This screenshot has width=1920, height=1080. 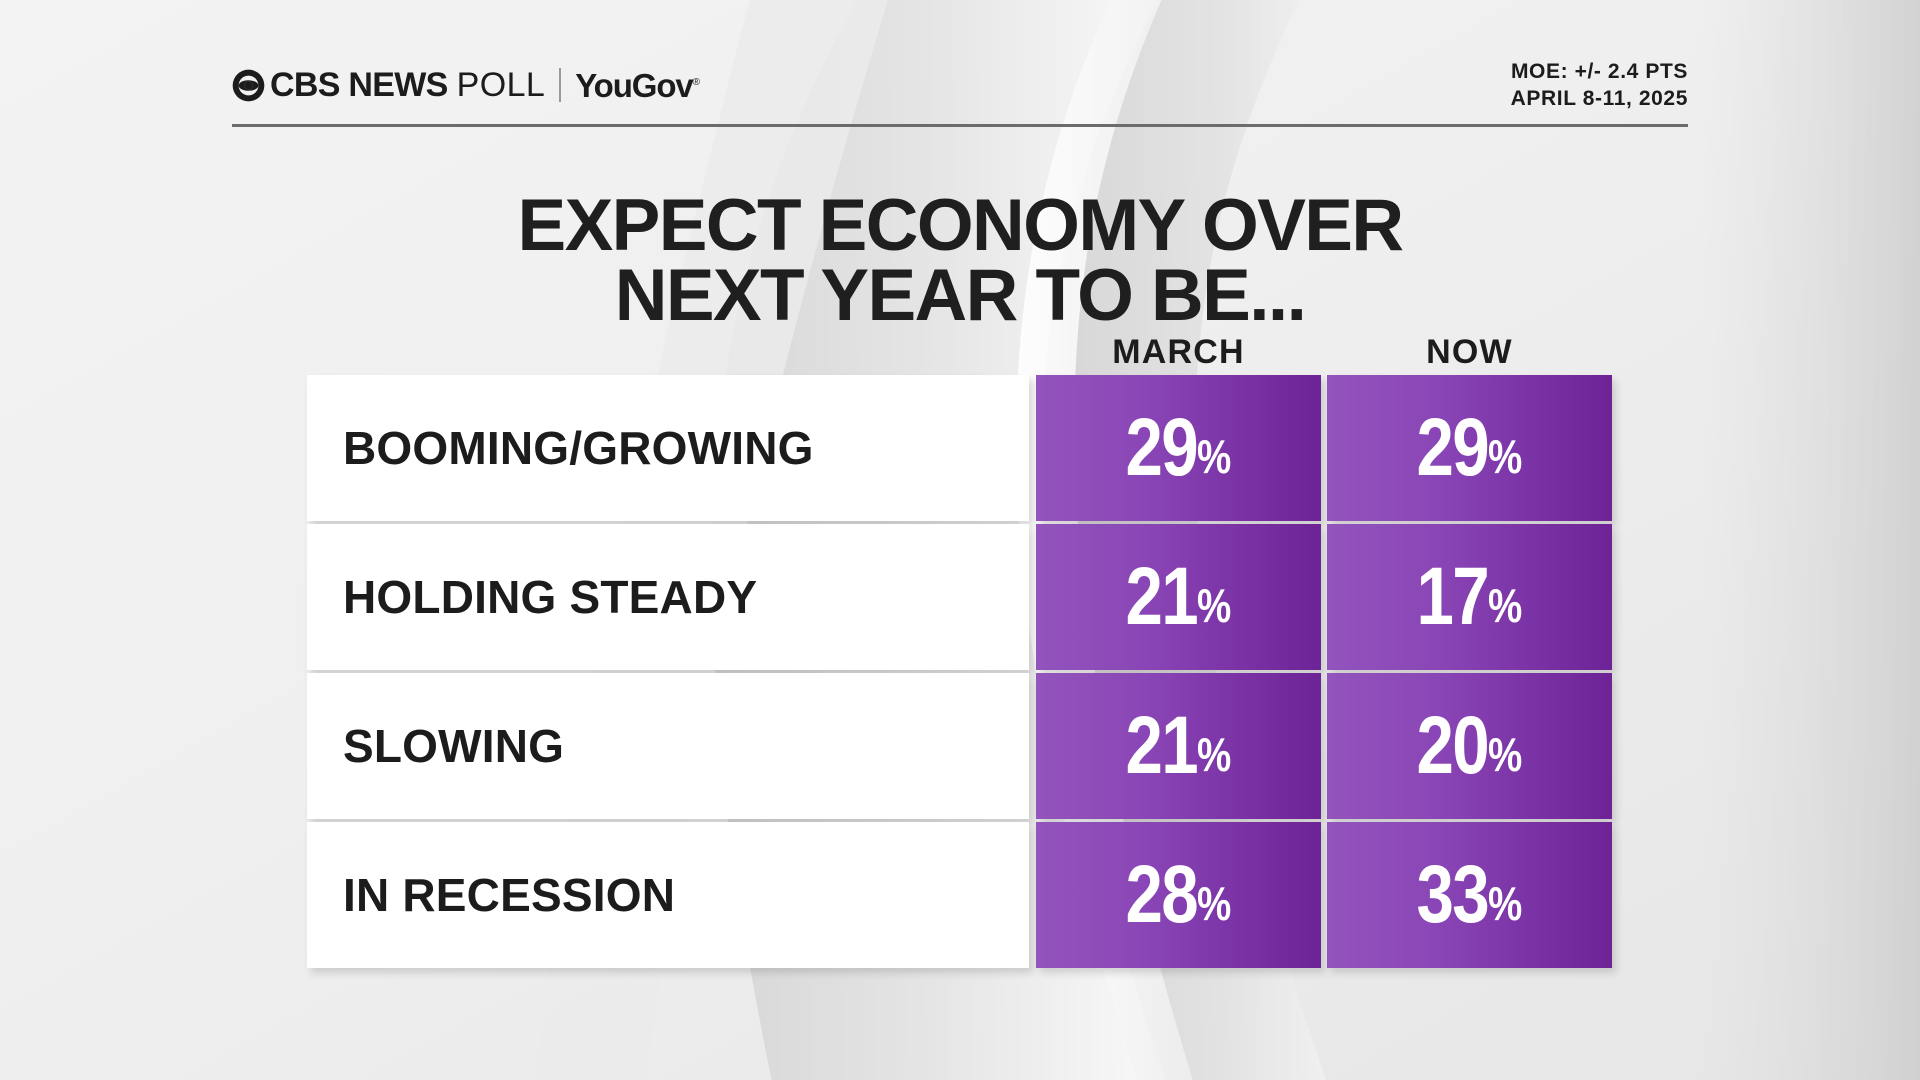 I want to click on table-row: SLOWING 21% 20%, so click(x=959, y=746).